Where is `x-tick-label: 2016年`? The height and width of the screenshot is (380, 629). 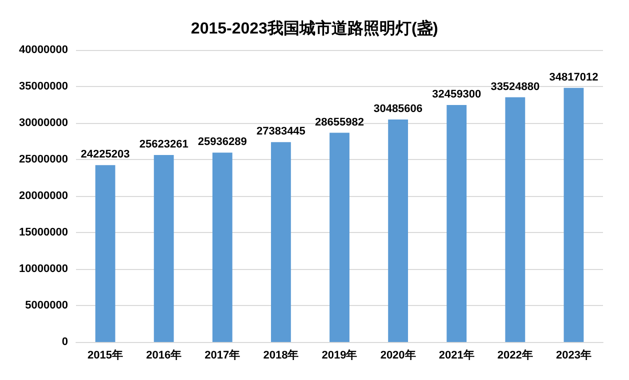
x-tick-label: 2016年 is located at coordinates (164, 355).